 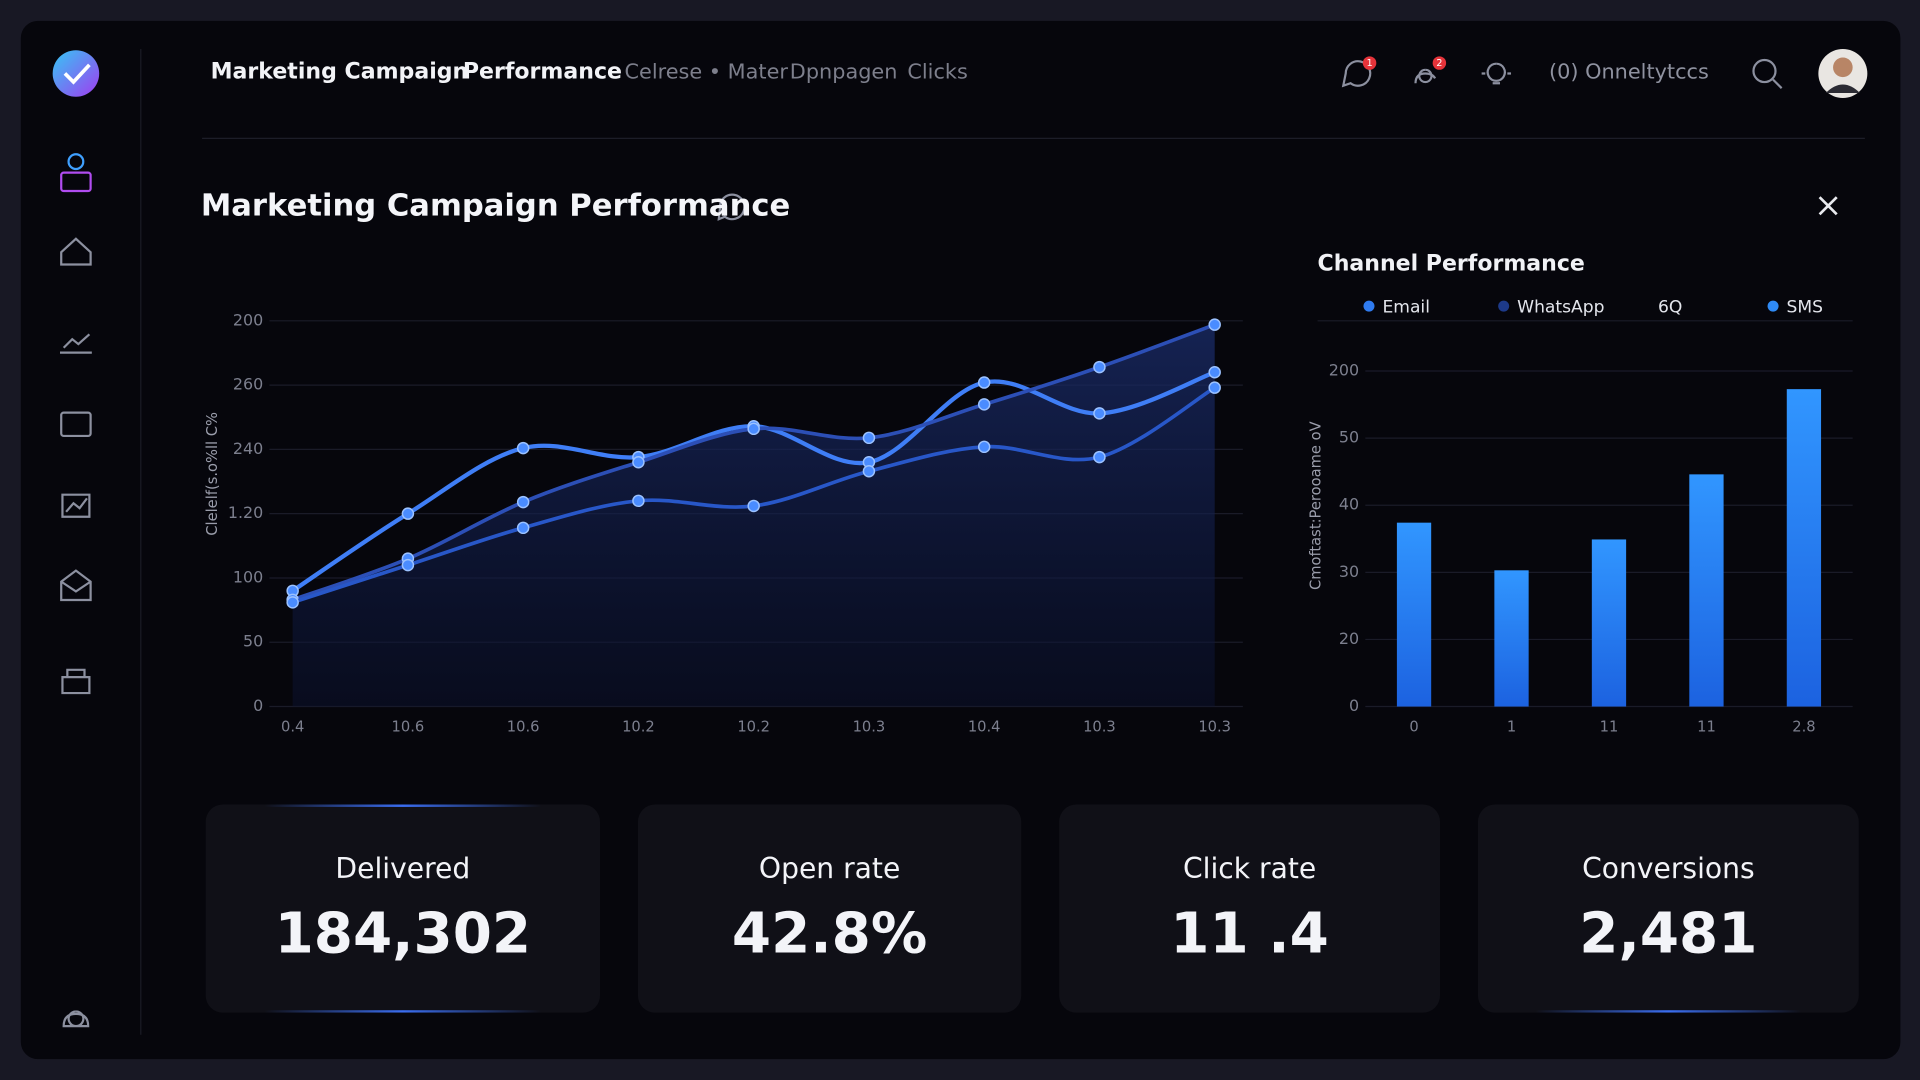 I want to click on kpi-label: Click rate, so click(x=1249, y=869).